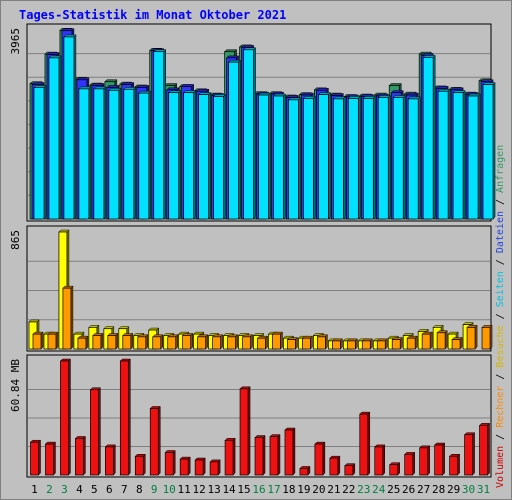  Describe the element at coordinates (483, 489) in the screenshot. I see `x-label-day-31: 31` at that location.